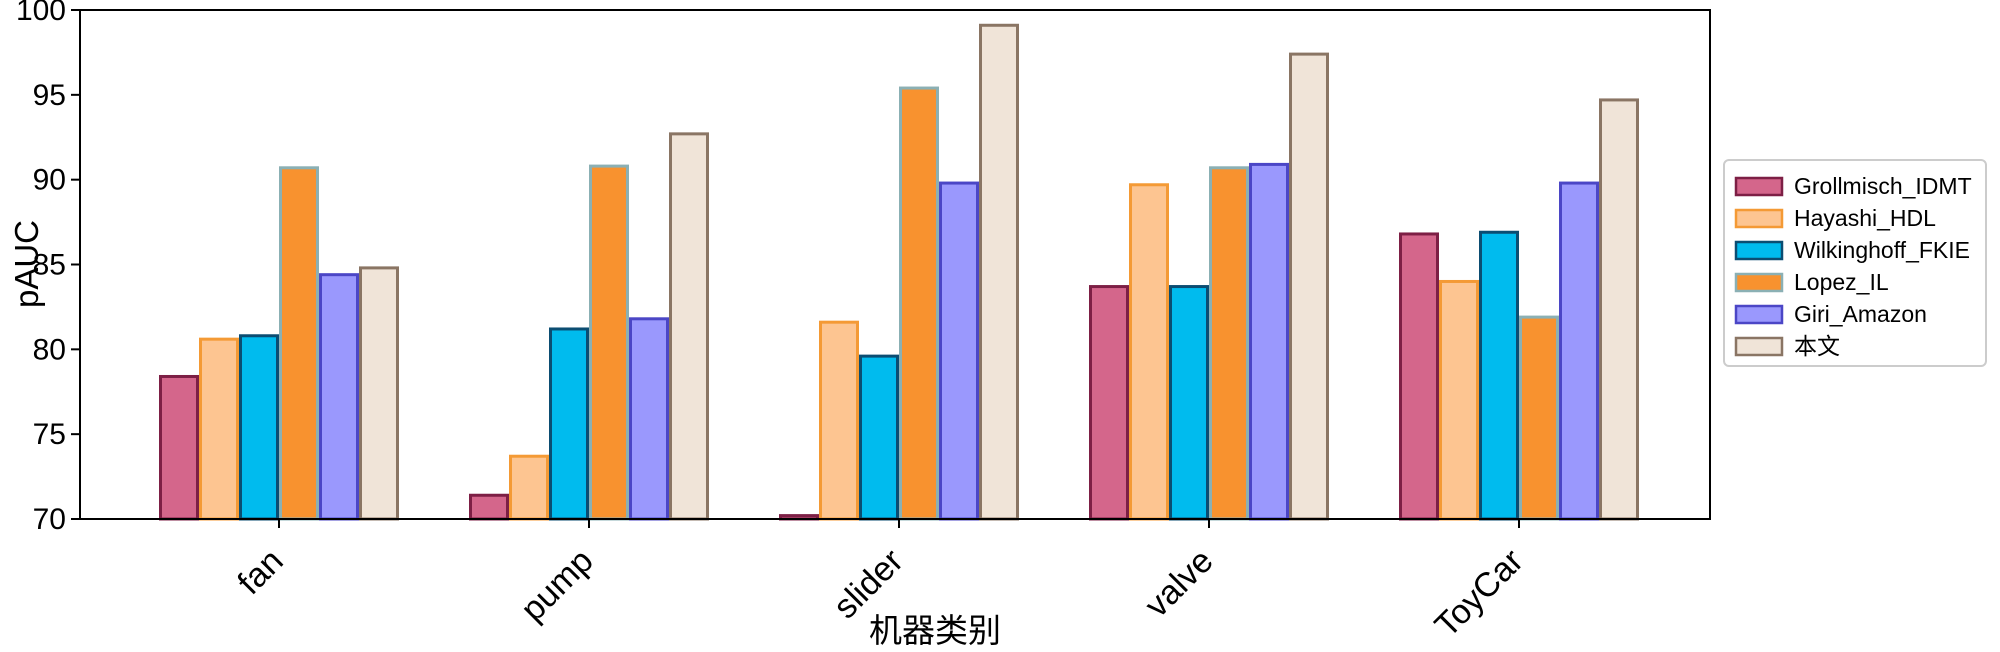 The image size is (2000, 652). What do you see at coordinates (1882, 250) in the screenshot?
I see `legend-label: Wilkinghoff_FKIE` at bounding box center [1882, 250].